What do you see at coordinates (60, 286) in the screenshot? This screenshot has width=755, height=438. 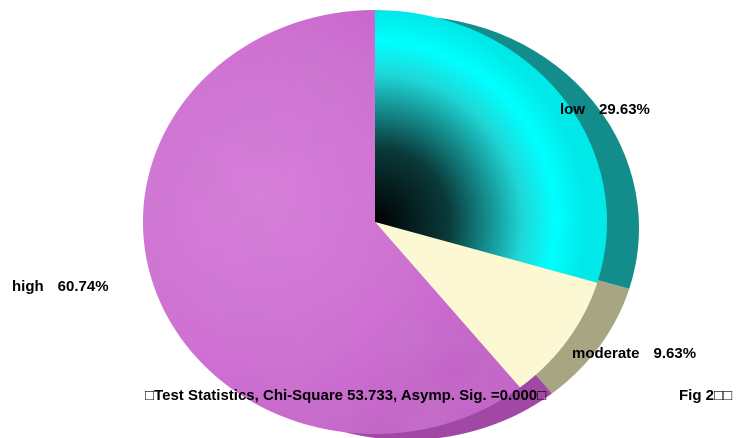 I see `slice-label-high: high 60.74%` at bounding box center [60, 286].